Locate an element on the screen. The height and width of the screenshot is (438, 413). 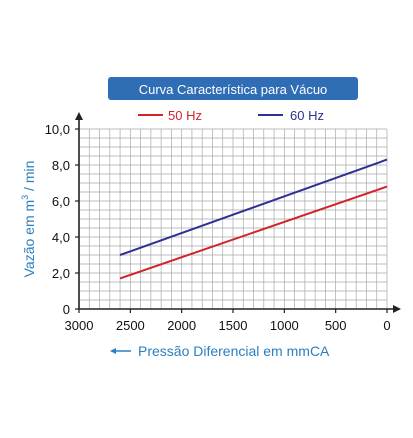
x-axis-label: Pressão Diferencial em mmCA is located at coordinates (234, 351).